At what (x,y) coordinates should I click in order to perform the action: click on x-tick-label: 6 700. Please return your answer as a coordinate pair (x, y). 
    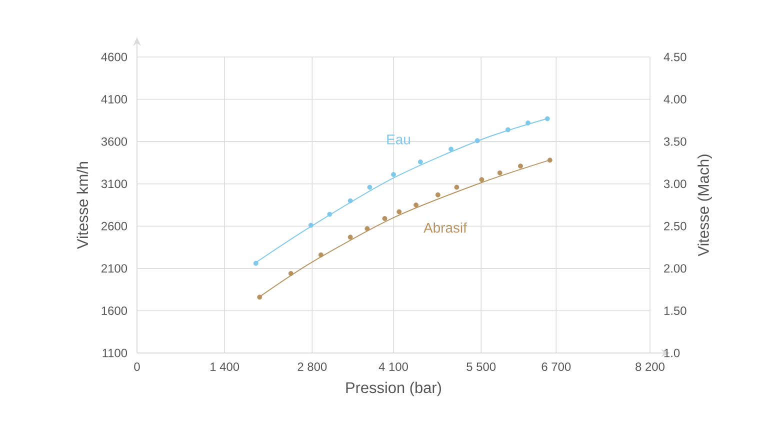
    Looking at the image, I should click on (556, 366).